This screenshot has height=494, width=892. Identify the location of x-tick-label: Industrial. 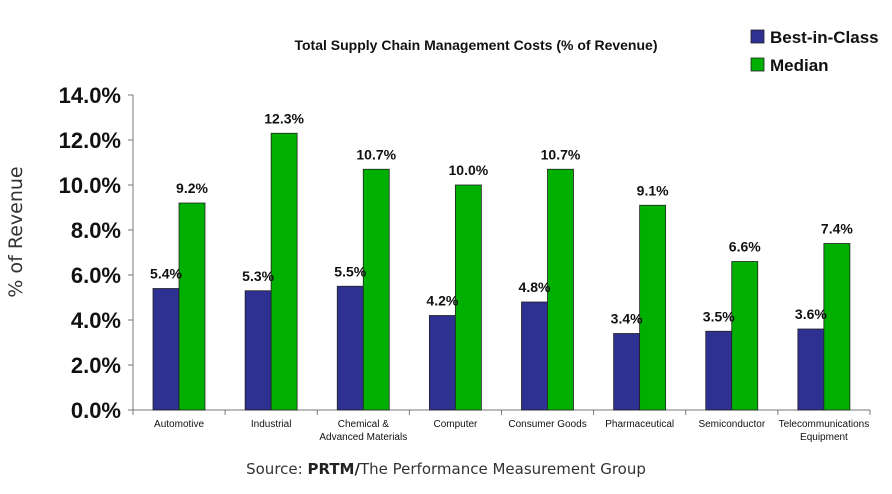
(271, 424).